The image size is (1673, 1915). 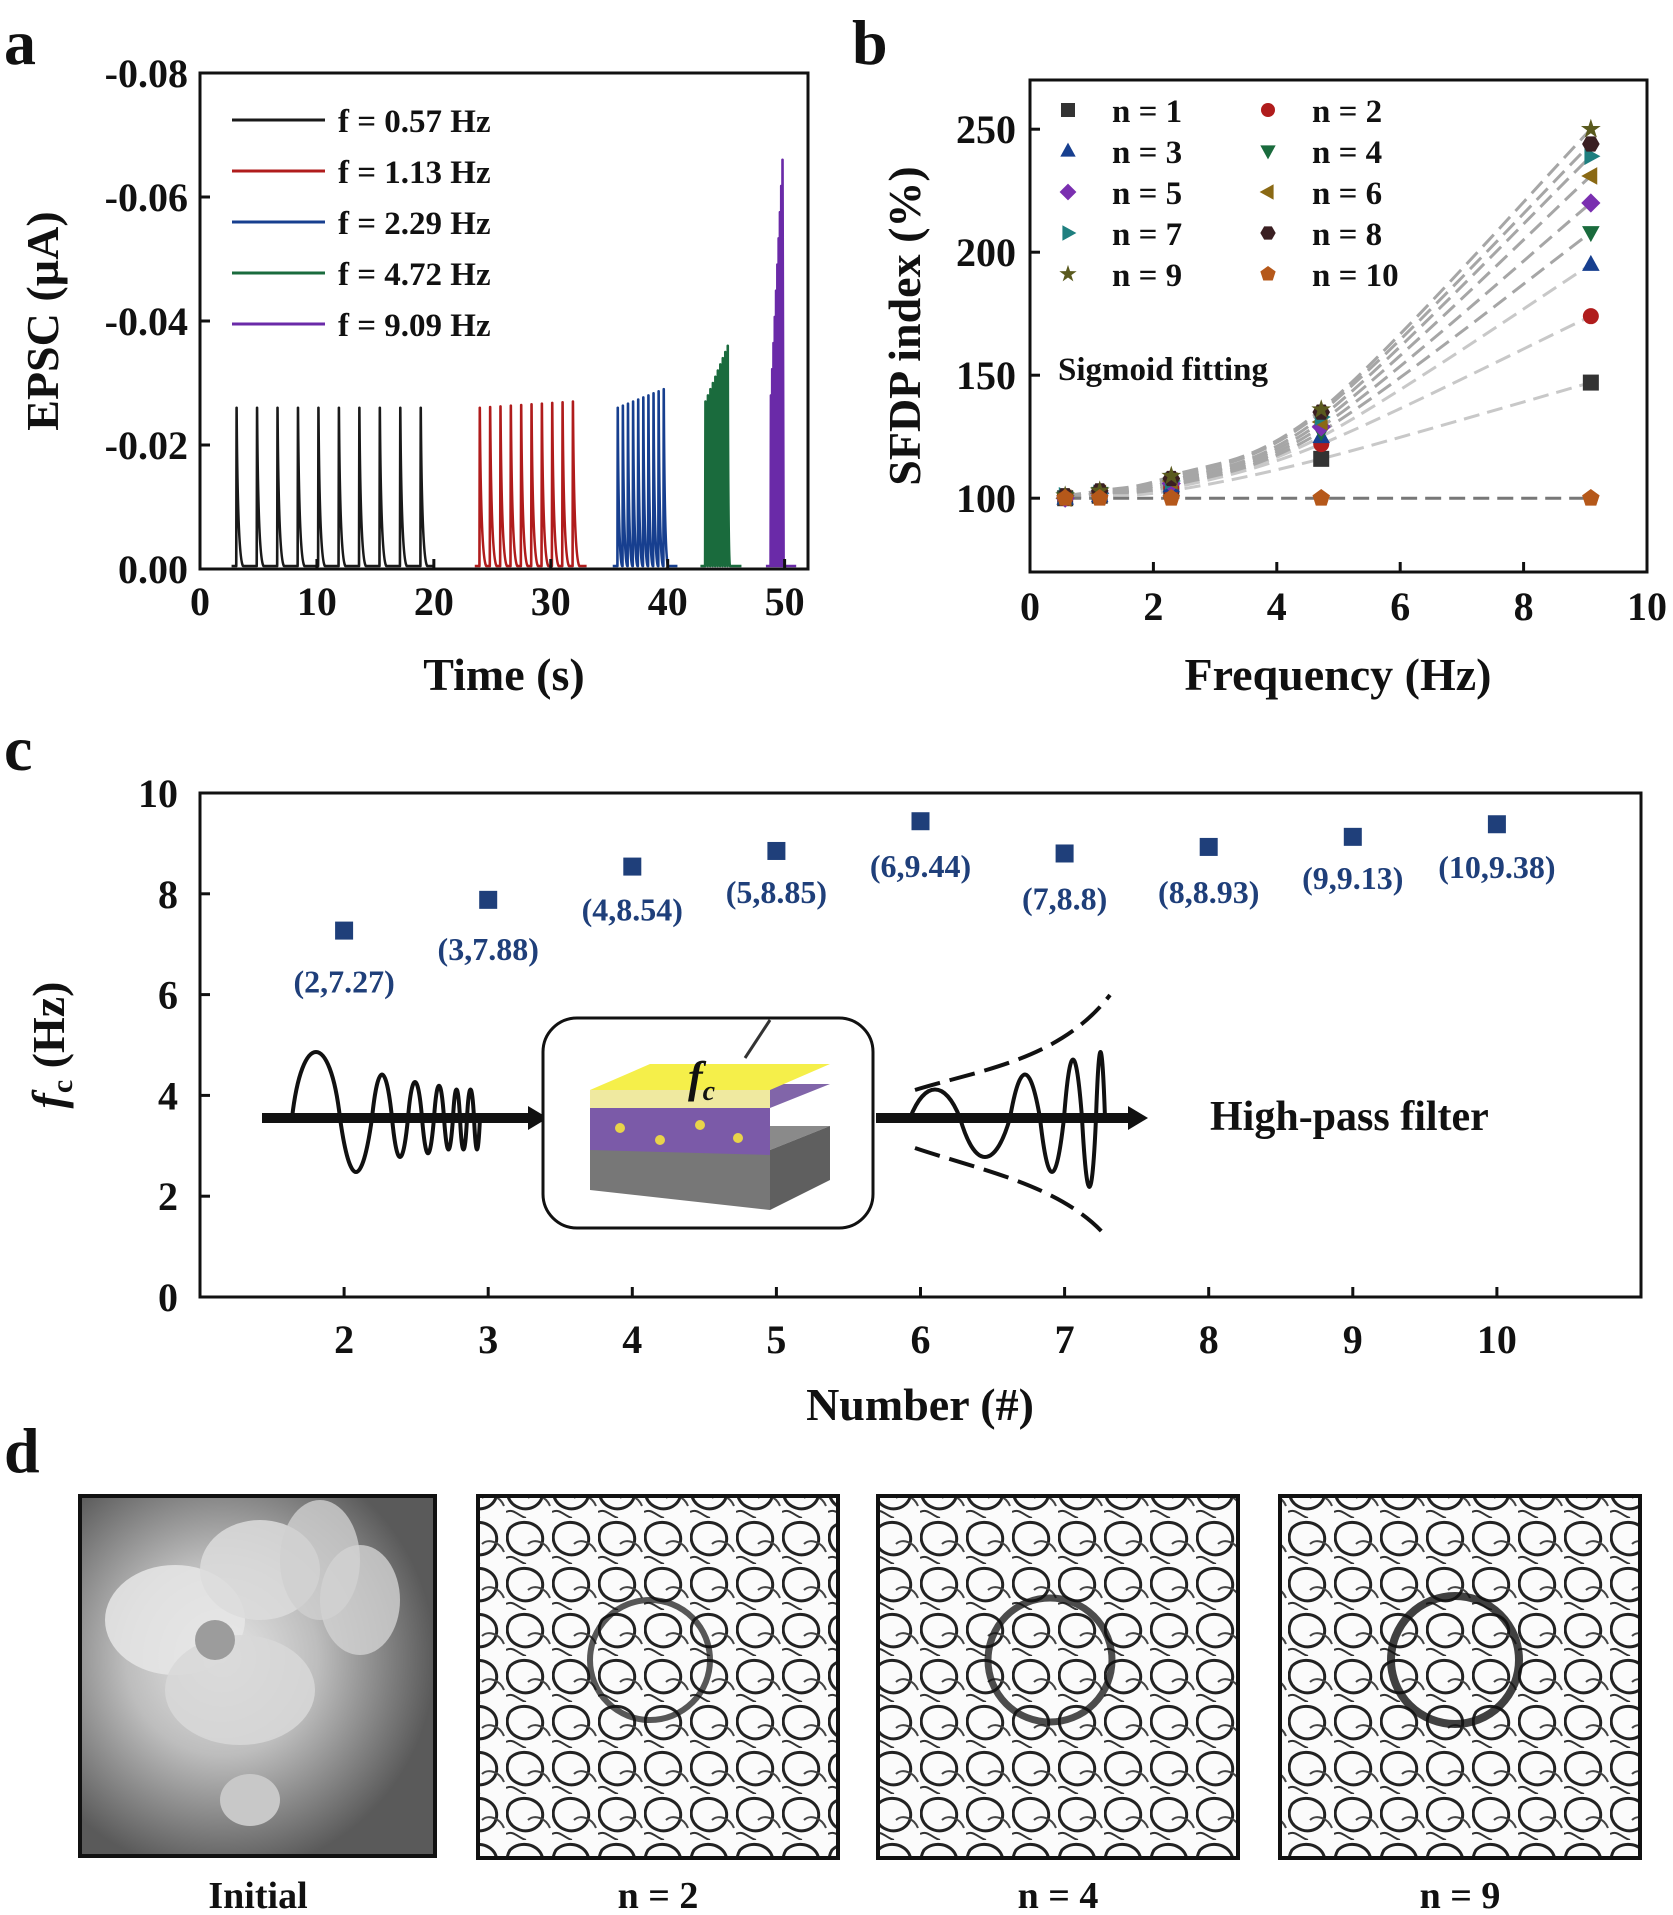 I want to click on x-tick-label: 8, so click(x=1209, y=1339).